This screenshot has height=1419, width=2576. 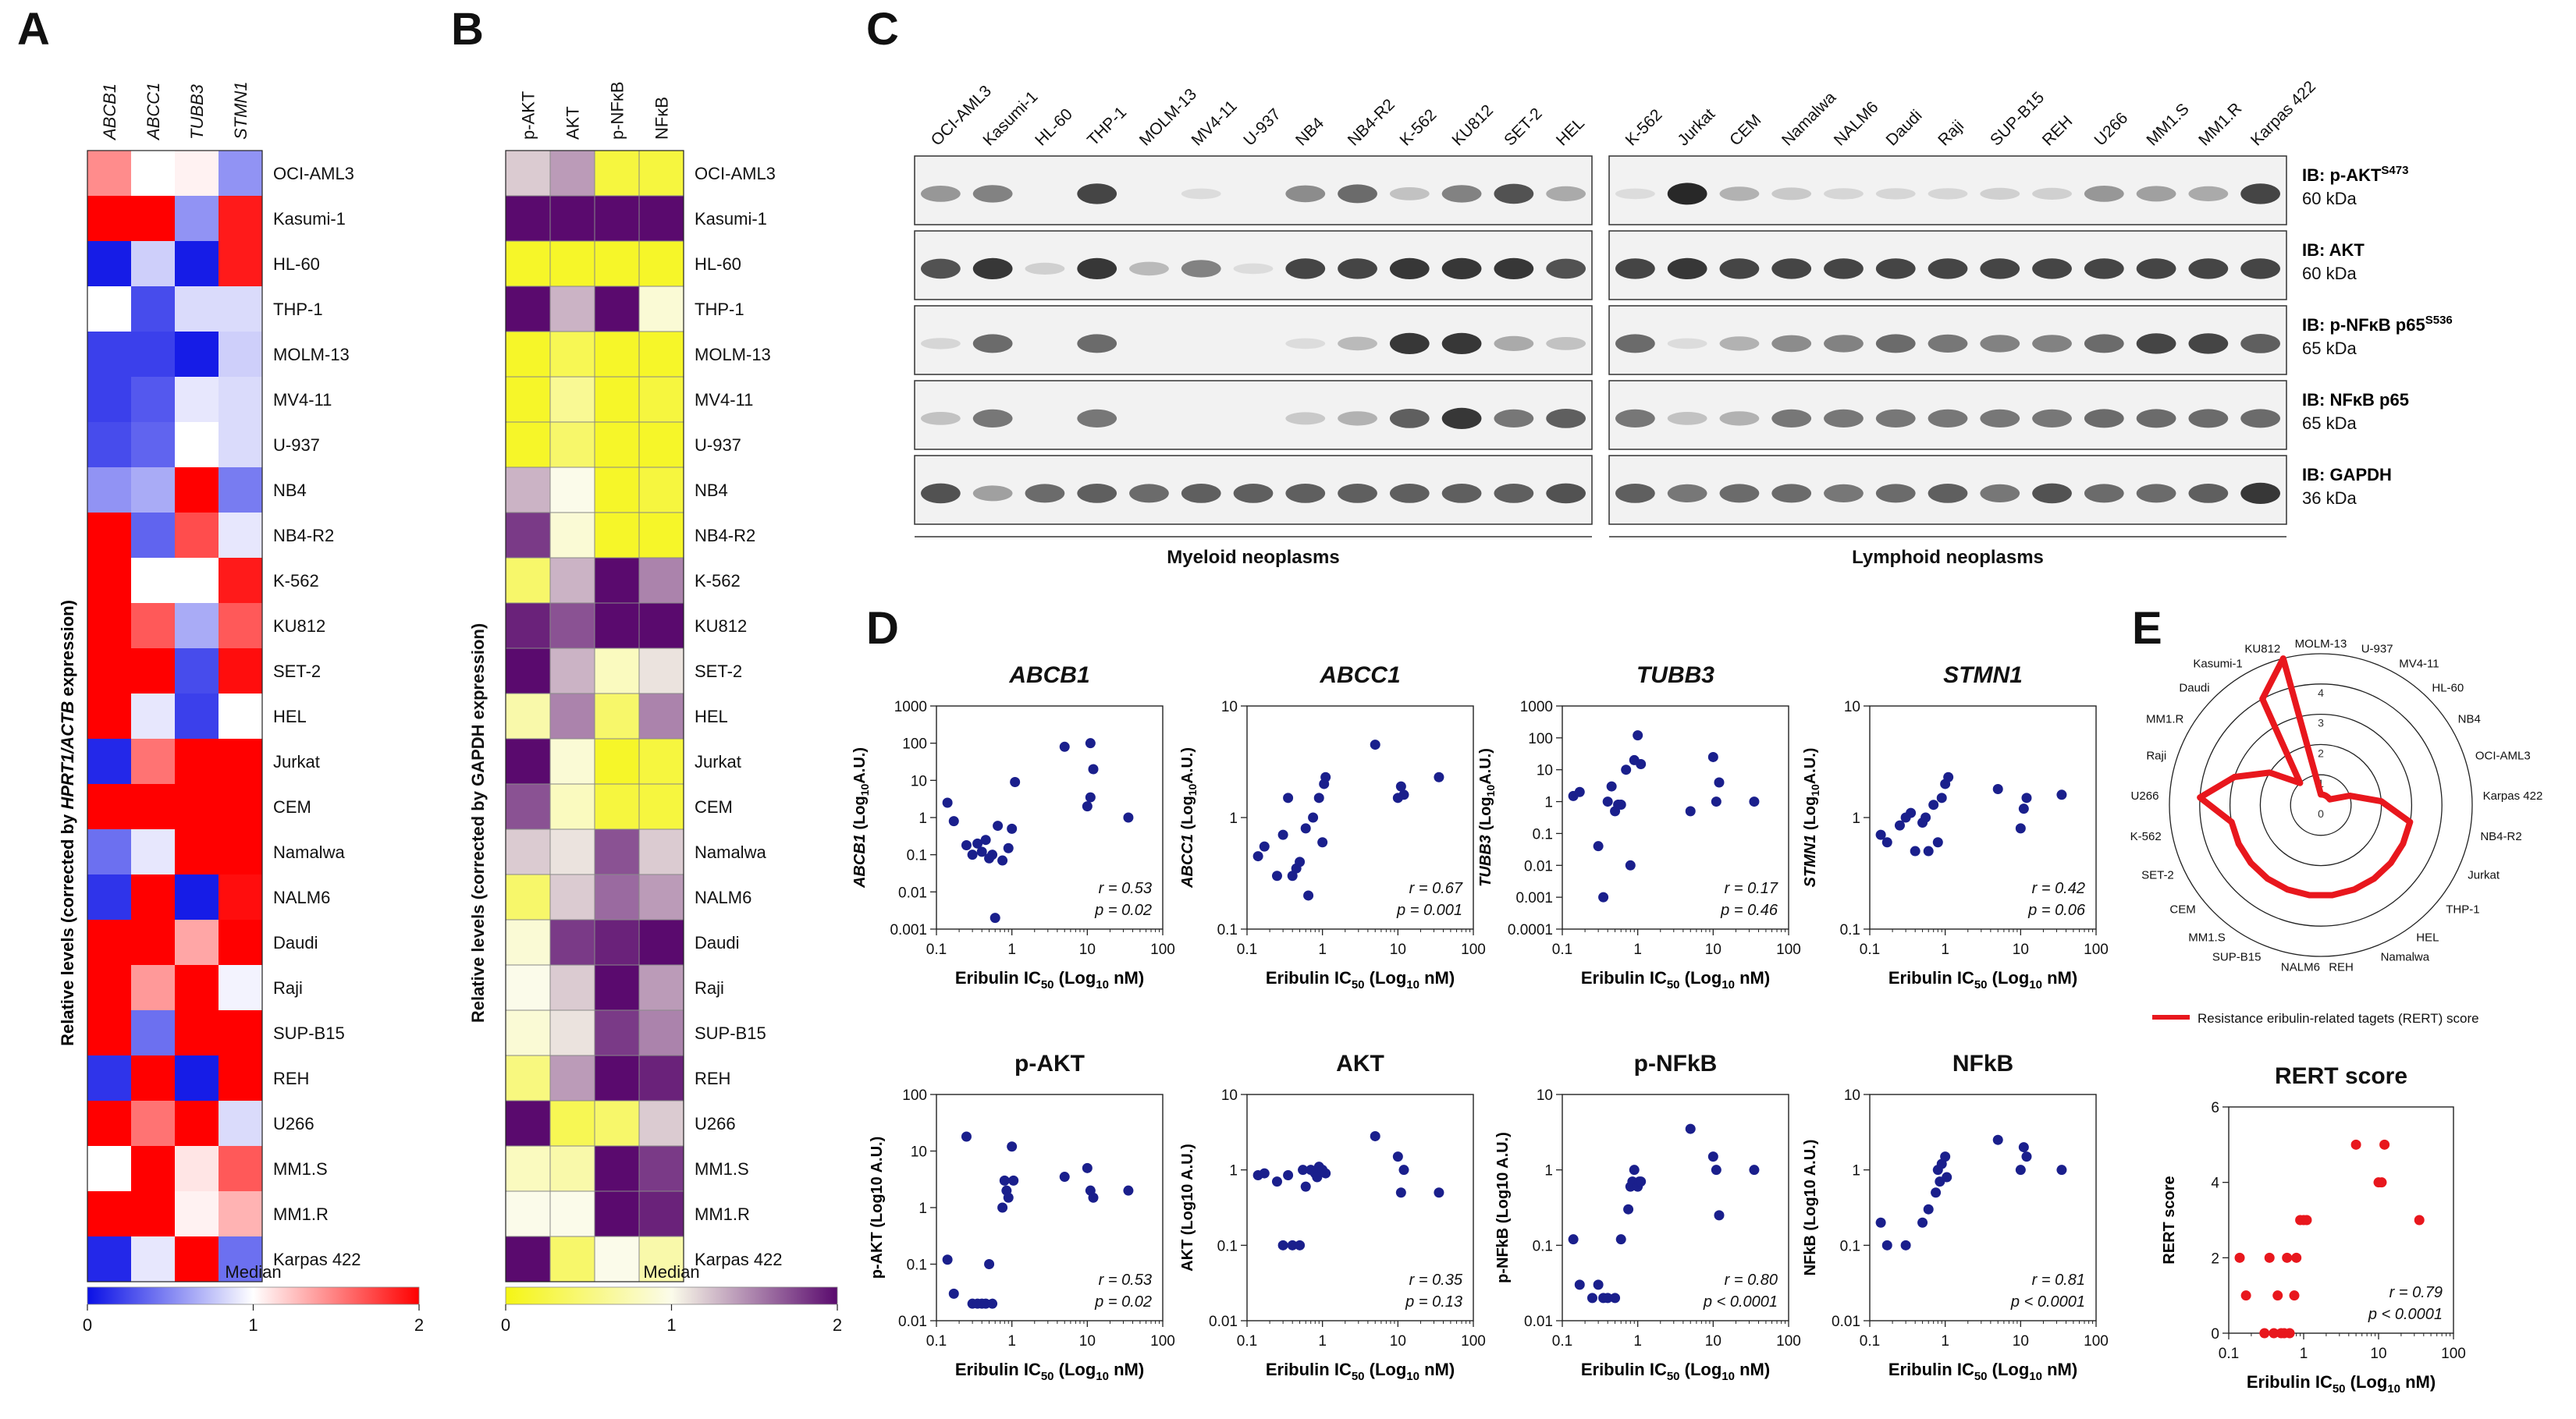 What do you see at coordinates (1485, 861) in the screenshot?
I see `ylabel-gene: TUBB3` at bounding box center [1485, 861].